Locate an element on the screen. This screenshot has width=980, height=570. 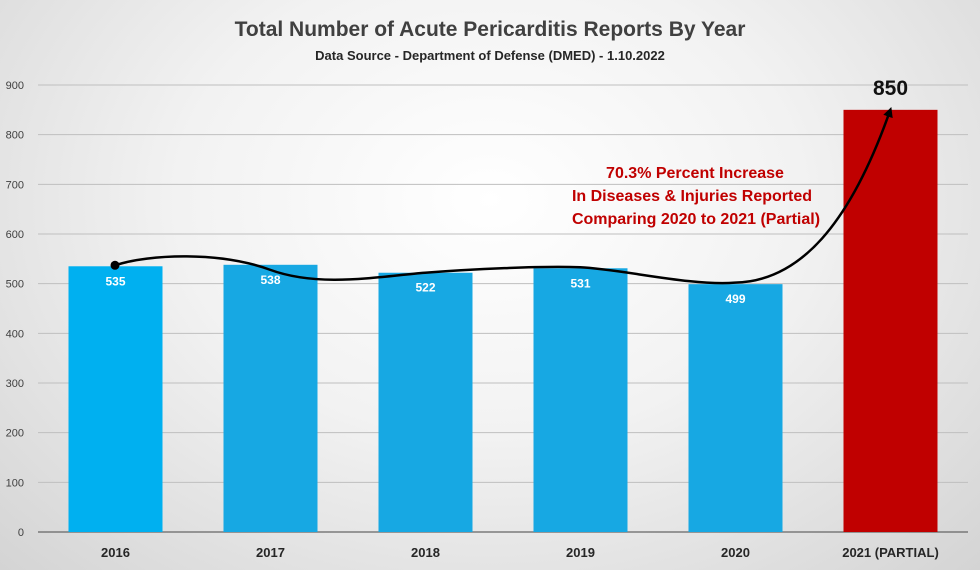
data-label: 535 is located at coordinates (115, 281).